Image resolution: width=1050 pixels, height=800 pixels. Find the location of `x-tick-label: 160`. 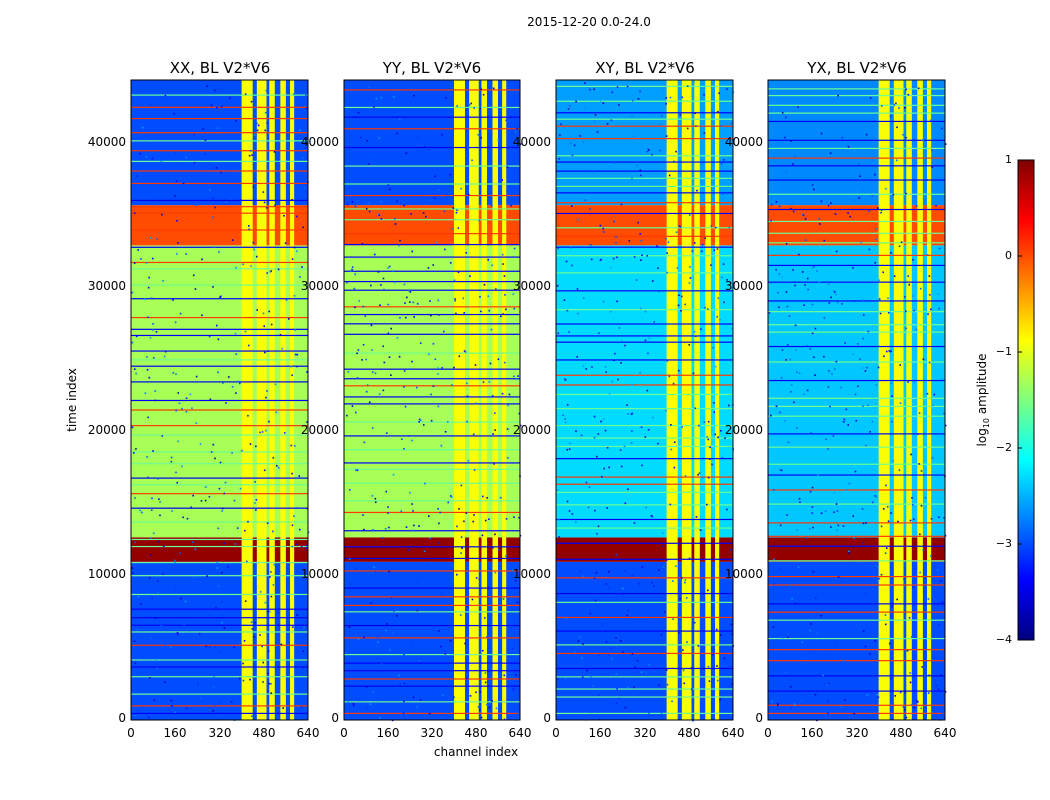

x-tick-label: 160 is located at coordinates (388, 733).